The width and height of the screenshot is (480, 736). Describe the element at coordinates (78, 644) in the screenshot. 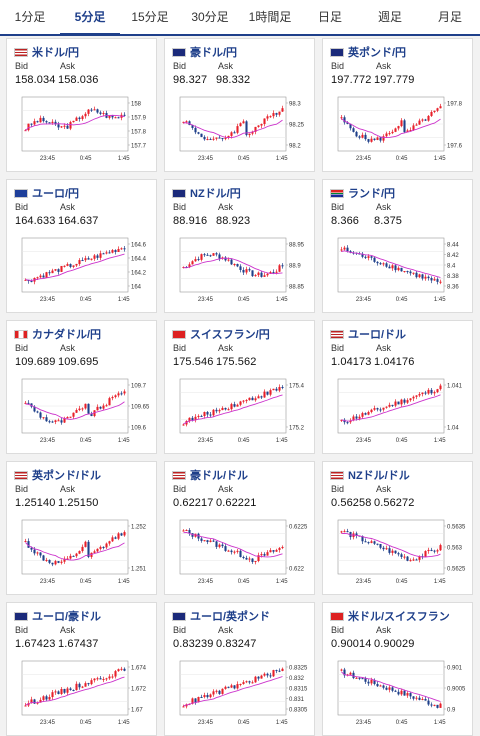

I see `ask-value: 1.67437` at that location.